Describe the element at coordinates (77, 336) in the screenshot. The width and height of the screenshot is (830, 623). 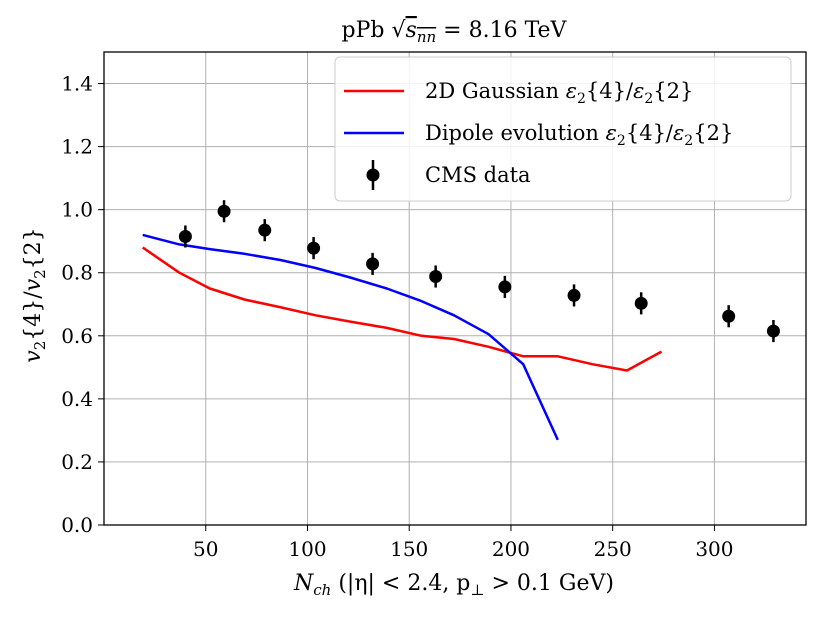
I see `y-tick-label: 0.6` at that location.